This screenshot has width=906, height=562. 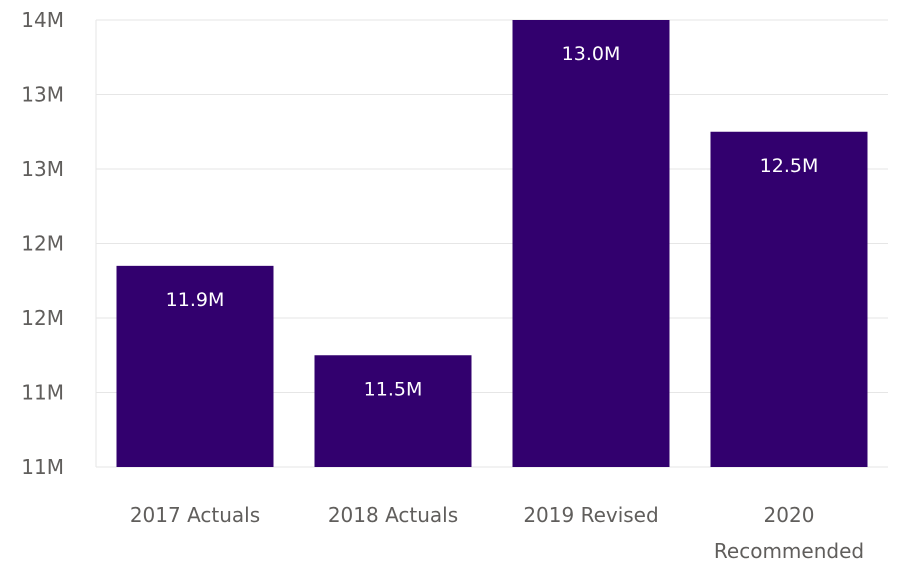 I want to click on y-axis-labels: 11M 11M 12M 12M 13M 13M 14M, so click(x=42, y=243).